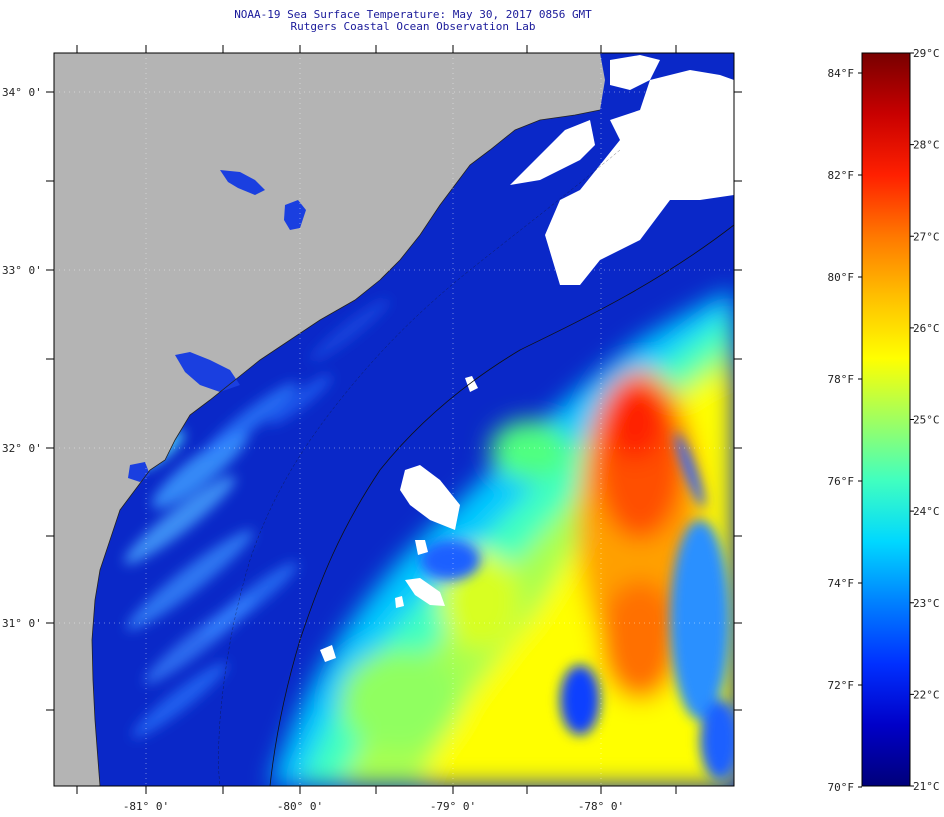 The width and height of the screenshot is (944, 817). I want to click on lon-label-79: -79° 0', so click(453, 806).